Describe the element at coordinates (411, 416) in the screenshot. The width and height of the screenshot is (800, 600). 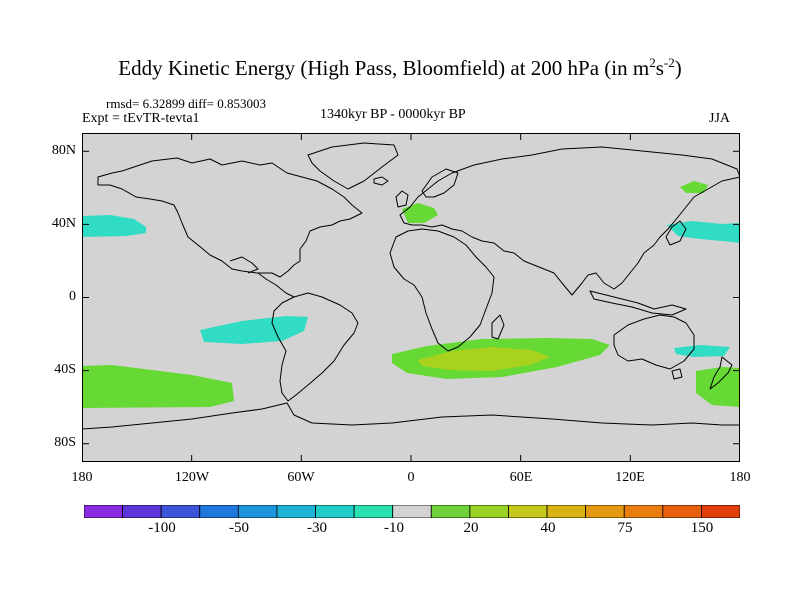
I see `coastline-antarctica` at that location.